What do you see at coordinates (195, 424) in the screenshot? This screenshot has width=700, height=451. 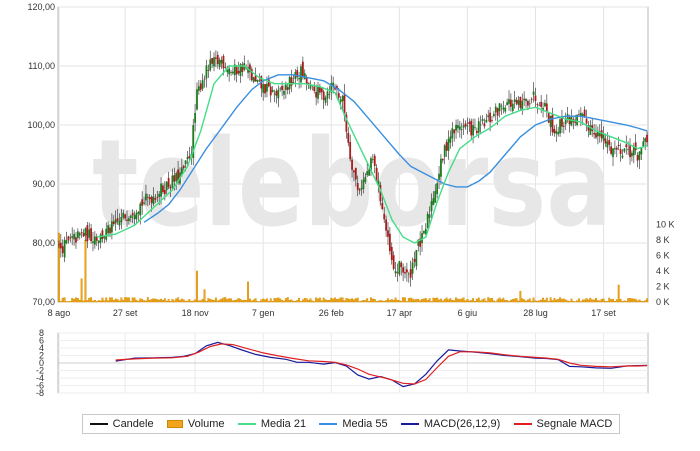 I see `legend-item-volume: Volume` at bounding box center [195, 424].